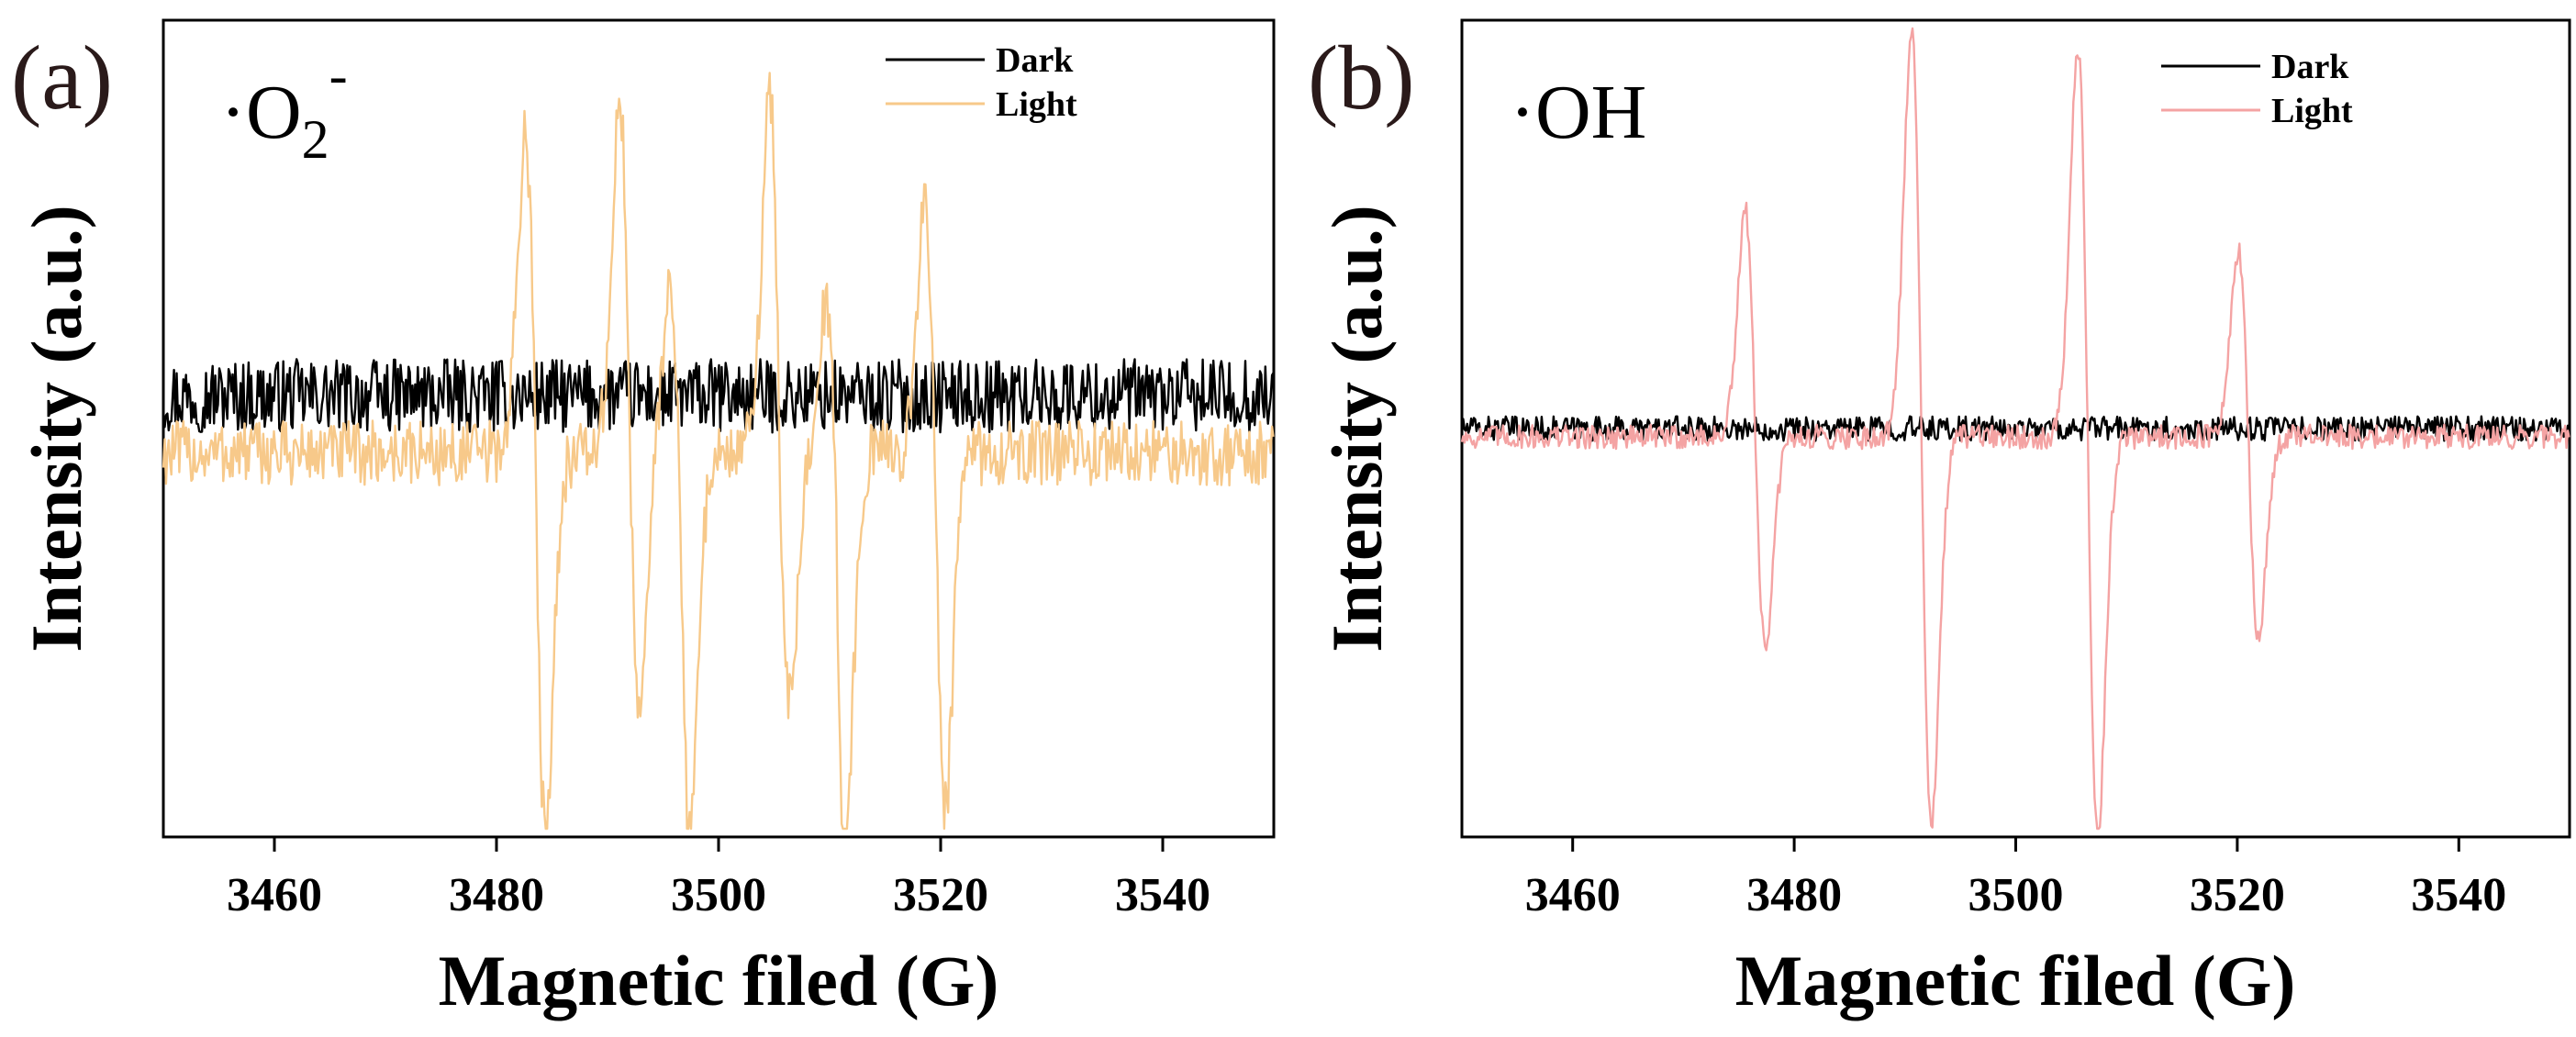  I want to click on panel-a-species-subscript: 2, so click(315, 139).